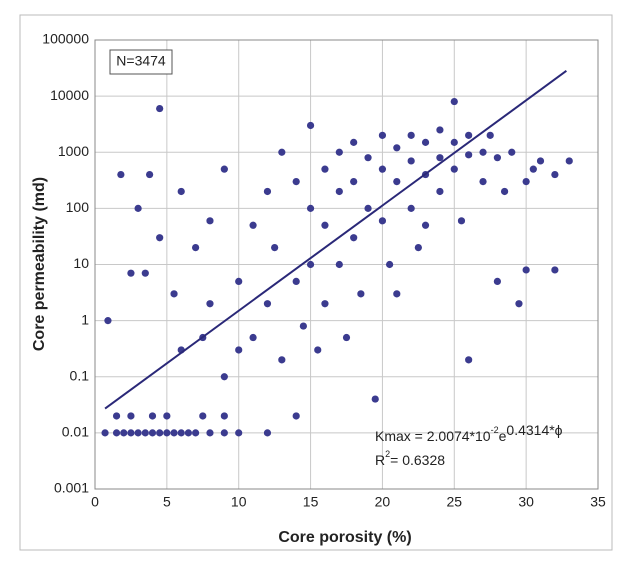 The width and height of the screenshot is (629, 561). I want to click on annotation-box, so click(141, 62).